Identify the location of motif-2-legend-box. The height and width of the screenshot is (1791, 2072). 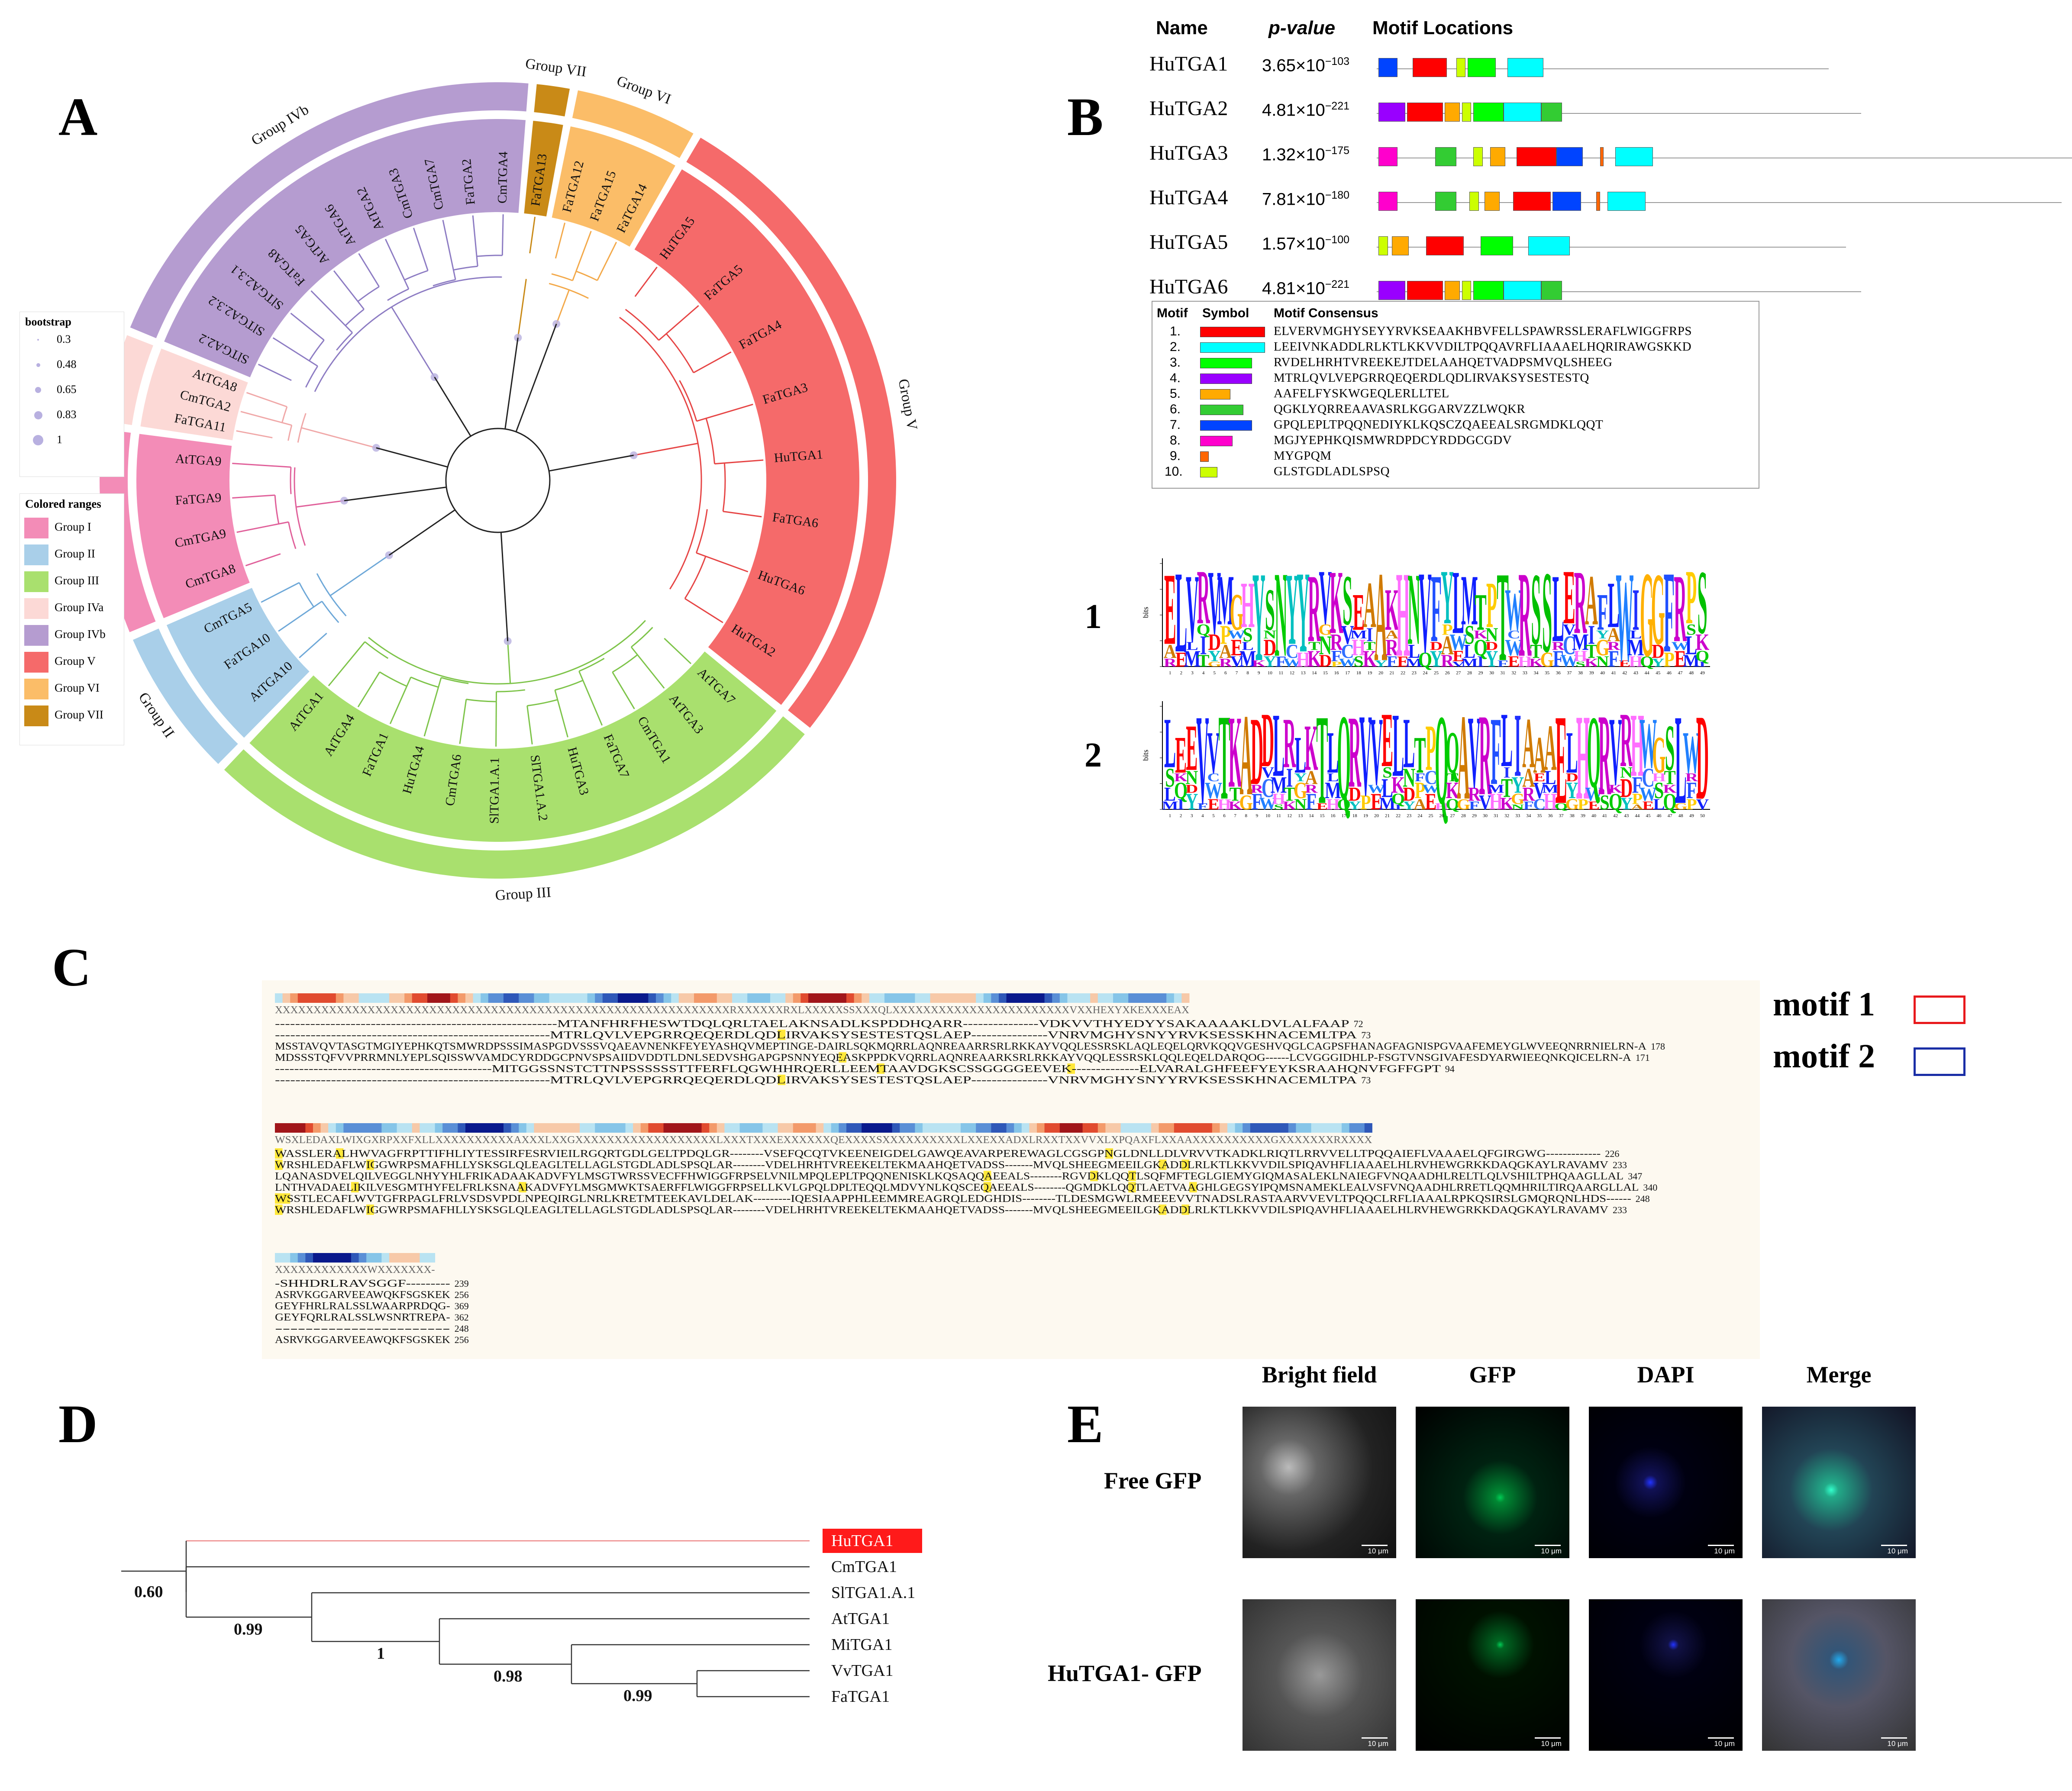
(1939, 1062).